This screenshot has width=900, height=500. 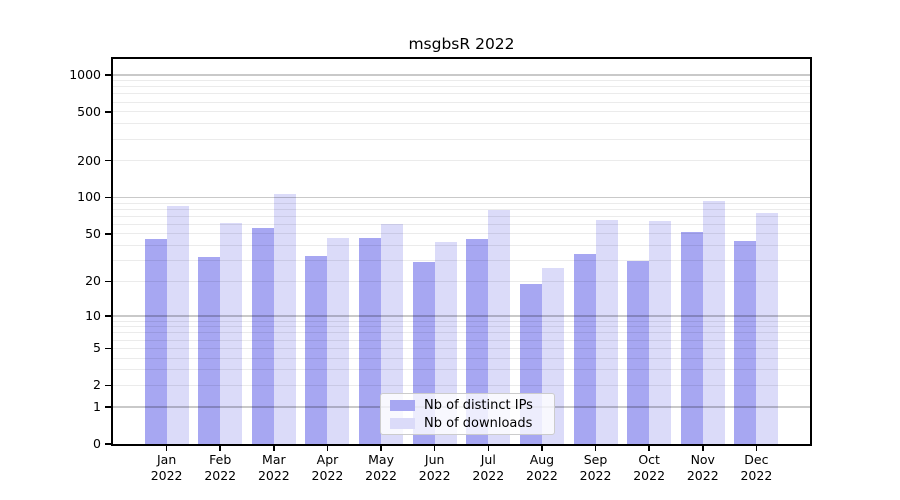 What do you see at coordinates (595, 448) in the screenshot?
I see `x-tick-sep` at bounding box center [595, 448].